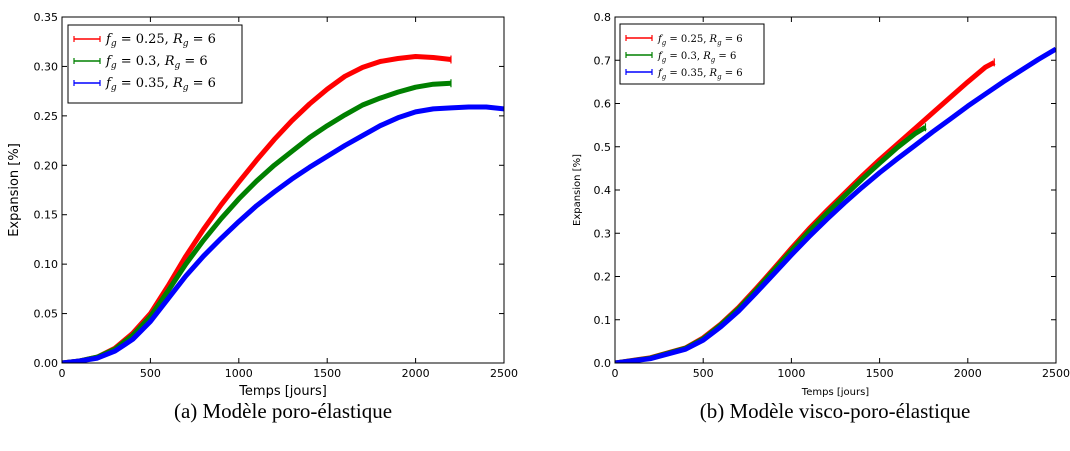 The image size is (1070, 451). I want to click on y-tick-label: 0.20, so click(46, 165).